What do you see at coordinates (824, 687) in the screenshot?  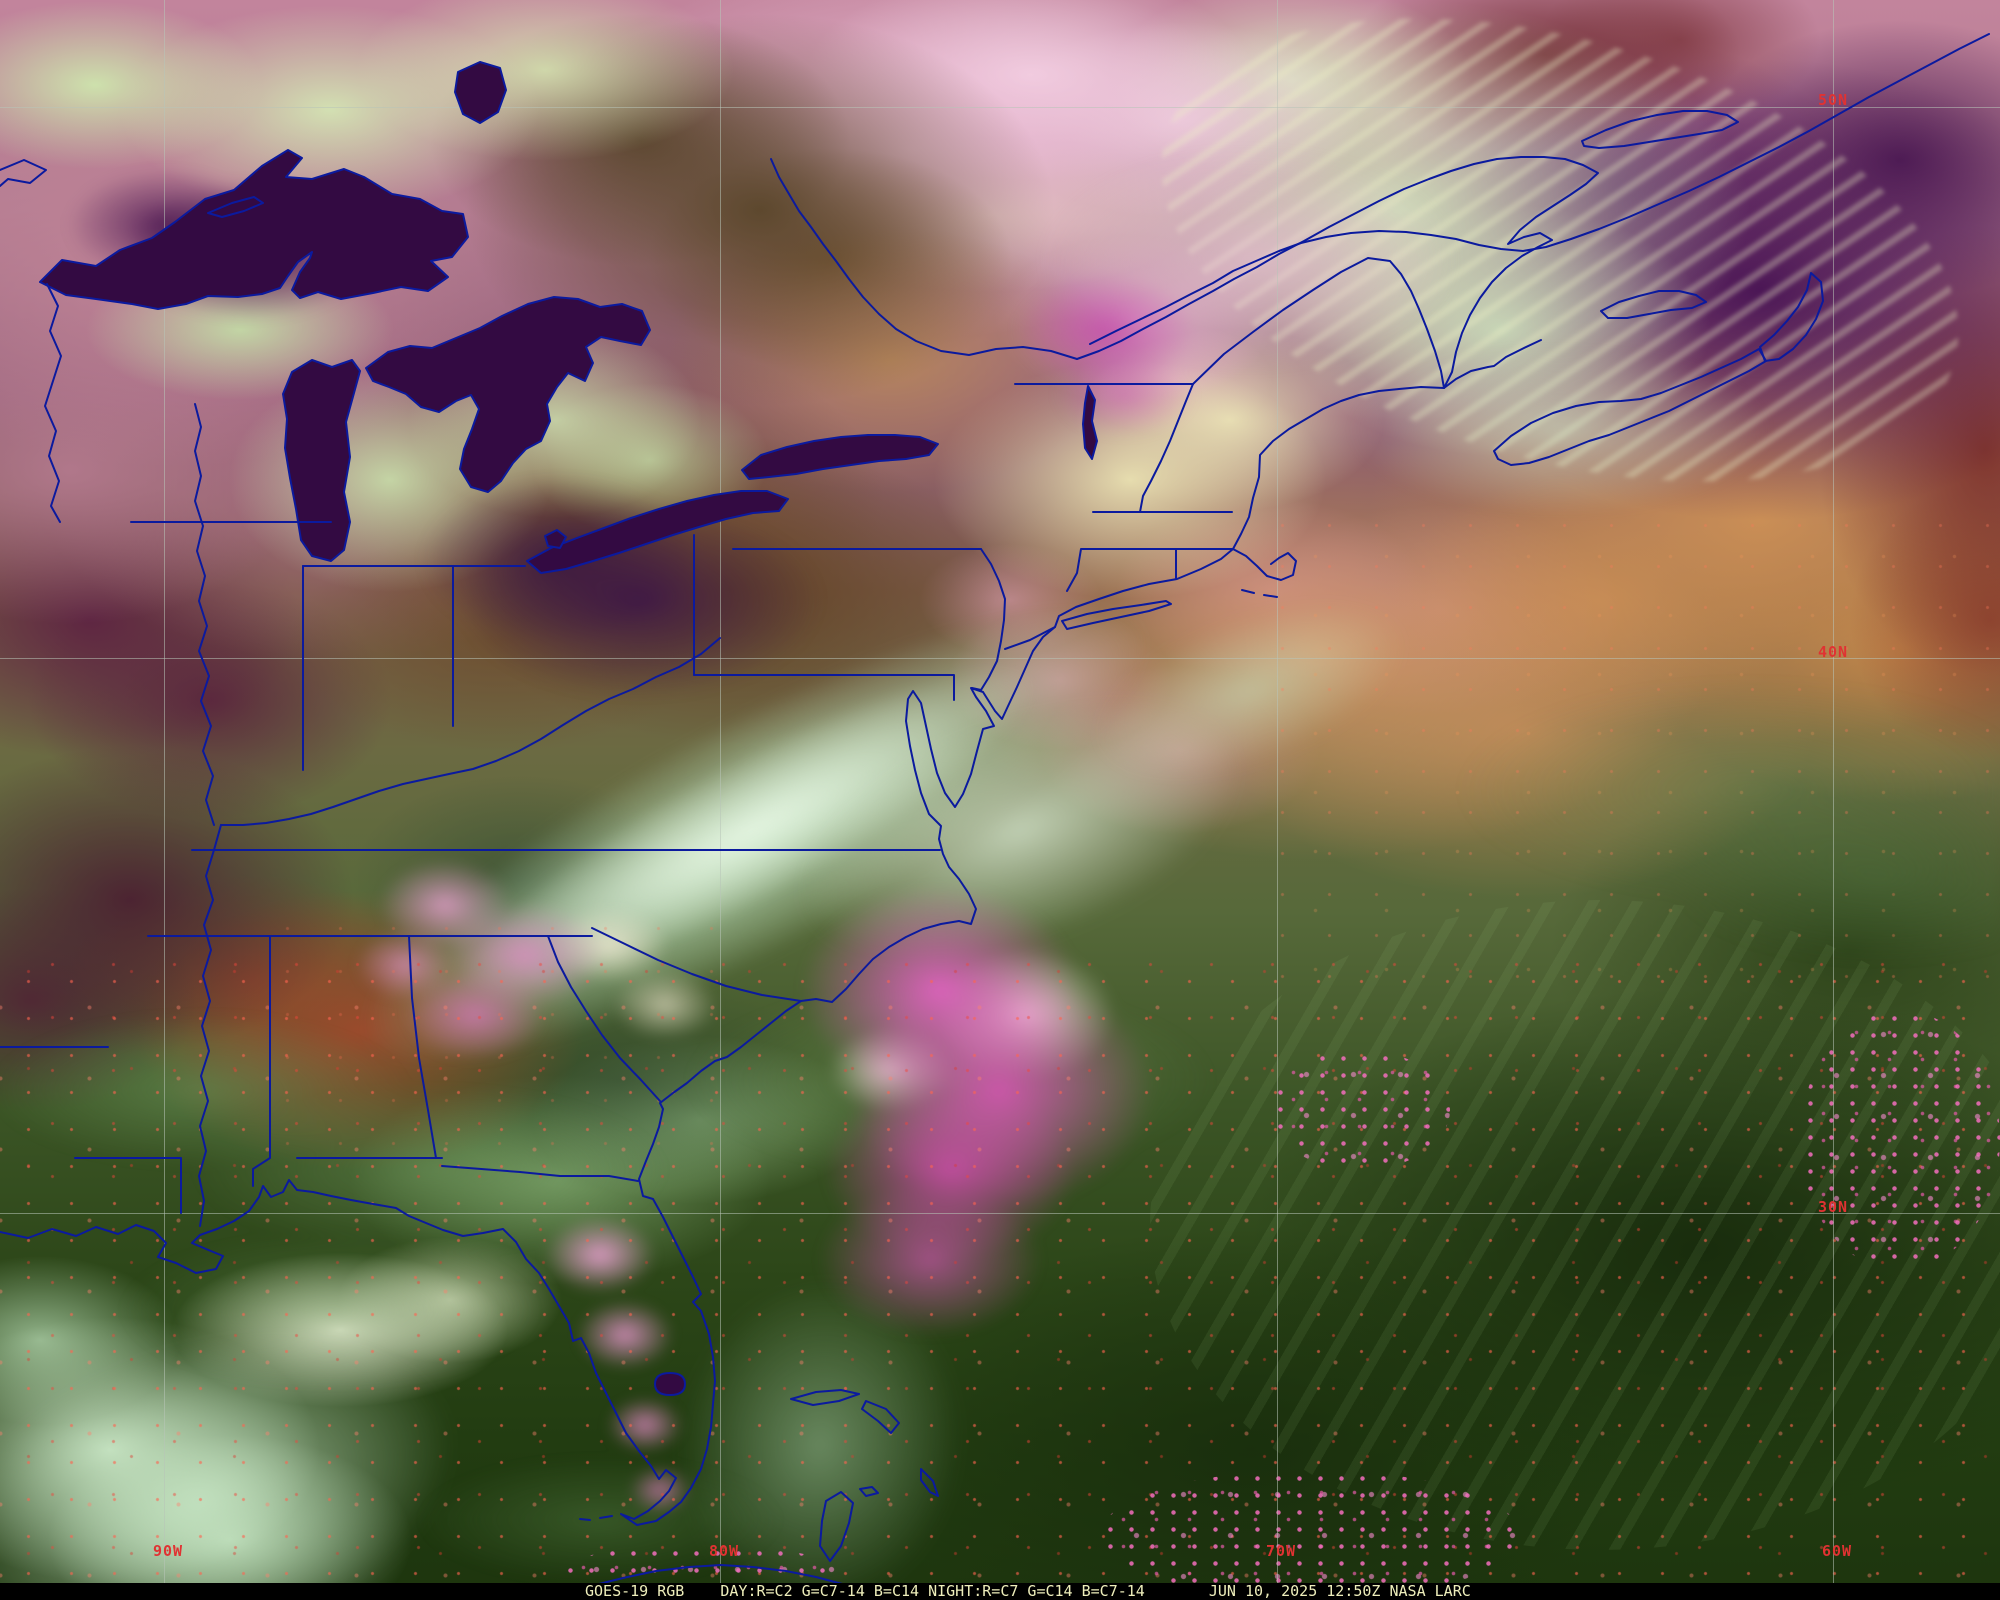 I see `mason-dixon-line` at bounding box center [824, 687].